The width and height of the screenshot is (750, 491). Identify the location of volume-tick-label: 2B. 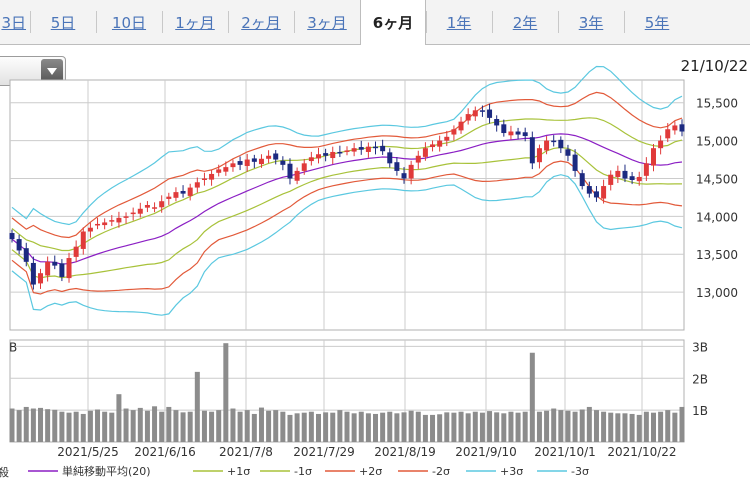
(700, 379).